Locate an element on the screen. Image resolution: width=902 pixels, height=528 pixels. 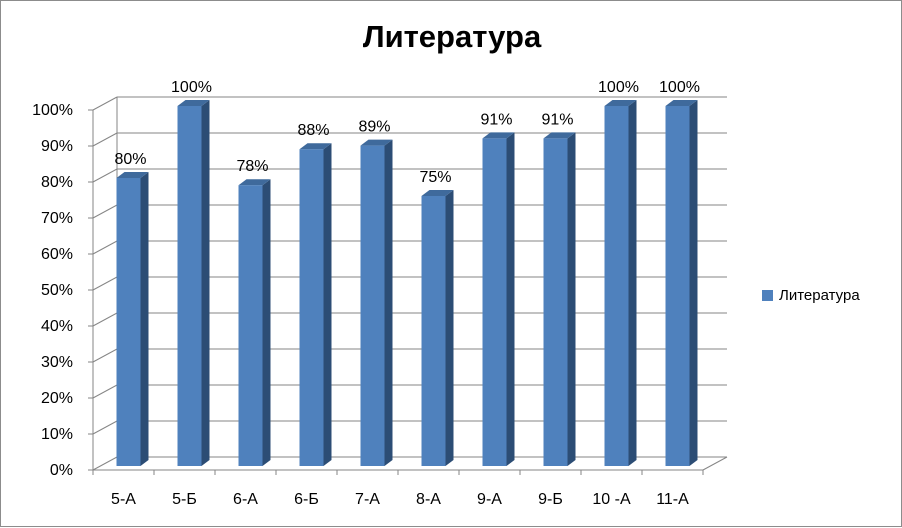
x-tick-label: 7-А is located at coordinates (367, 499).